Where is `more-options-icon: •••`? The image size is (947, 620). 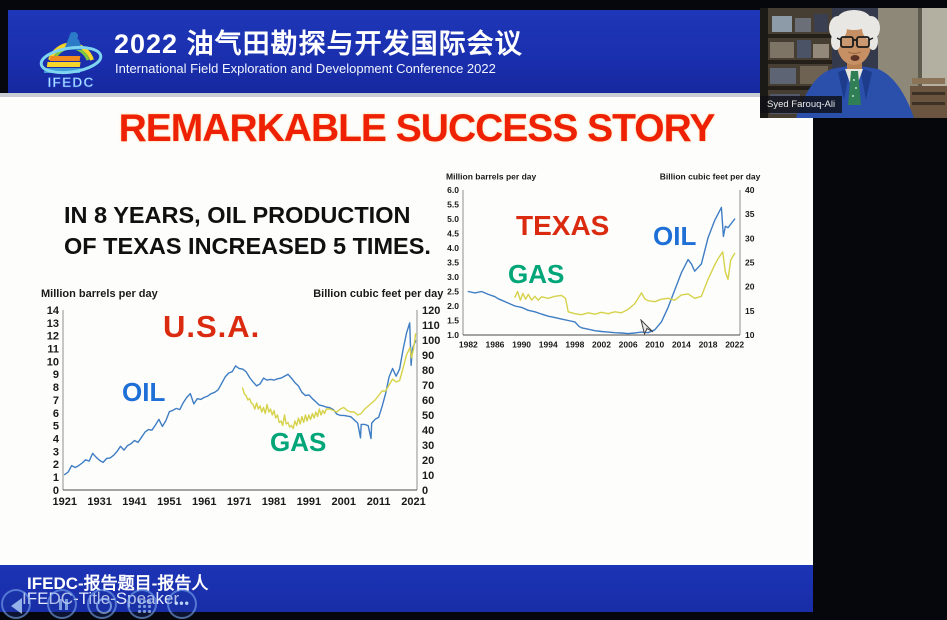 more-options-icon: ••• is located at coordinates (182, 603).